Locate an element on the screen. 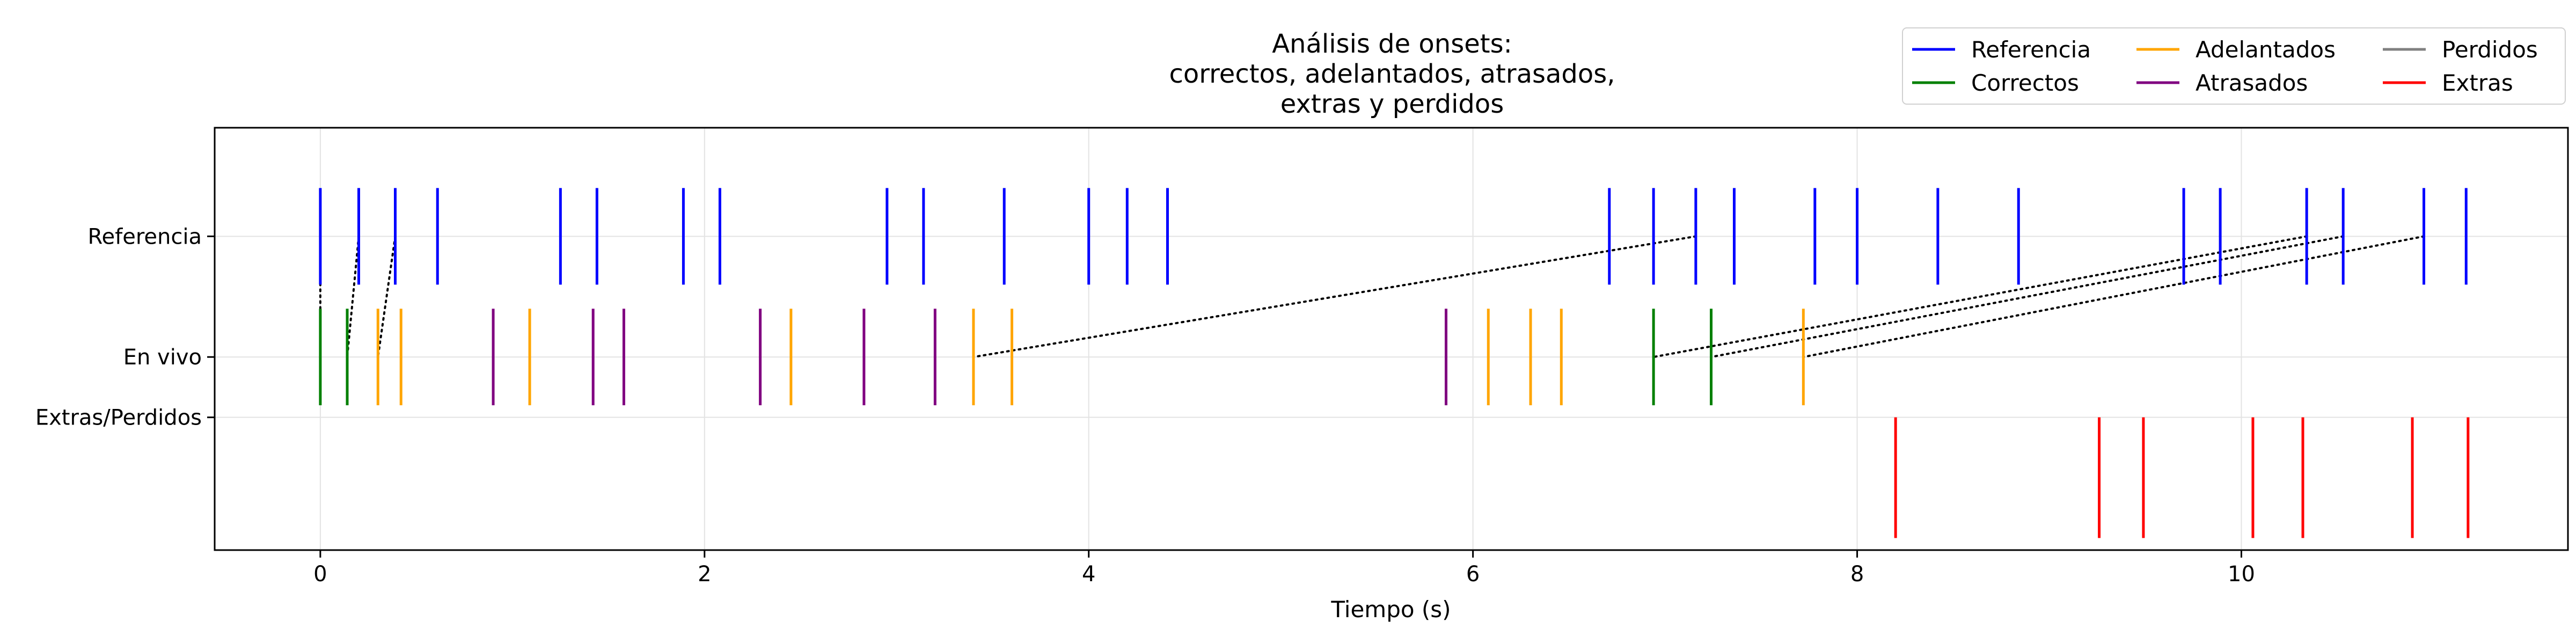 Image resolution: width=2576 pixels, height=644 pixels. x-tick-label: 2 is located at coordinates (704, 574).